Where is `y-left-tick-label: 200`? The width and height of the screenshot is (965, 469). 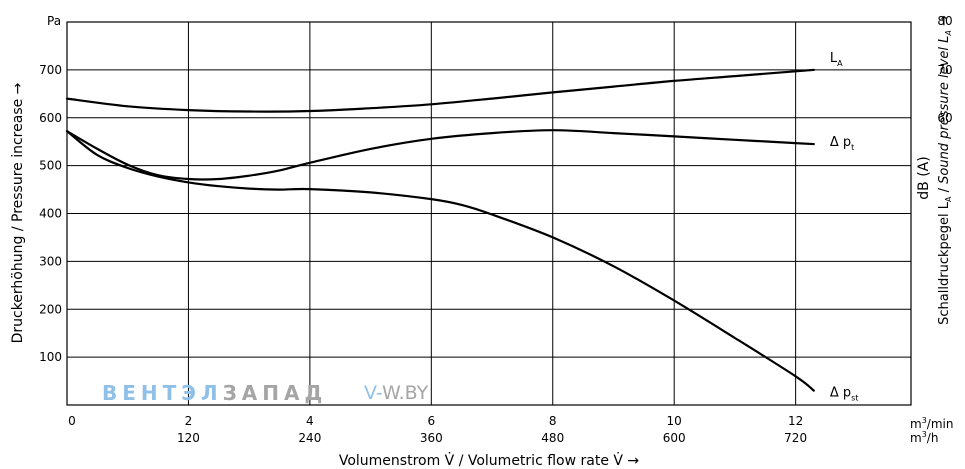
y-left-tick-label: 200 is located at coordinates (50, 309).